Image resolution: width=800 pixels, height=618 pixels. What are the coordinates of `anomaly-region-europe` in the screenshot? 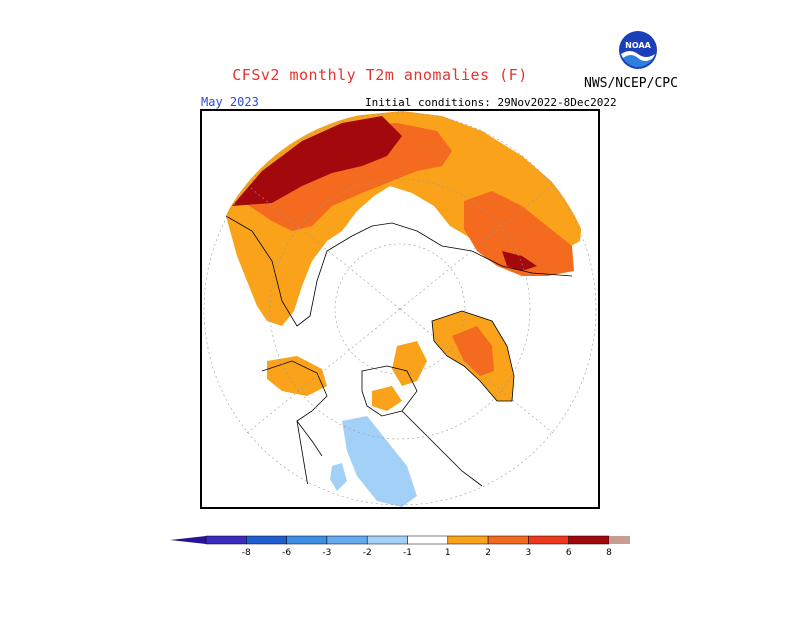 It's located at (519, 233).